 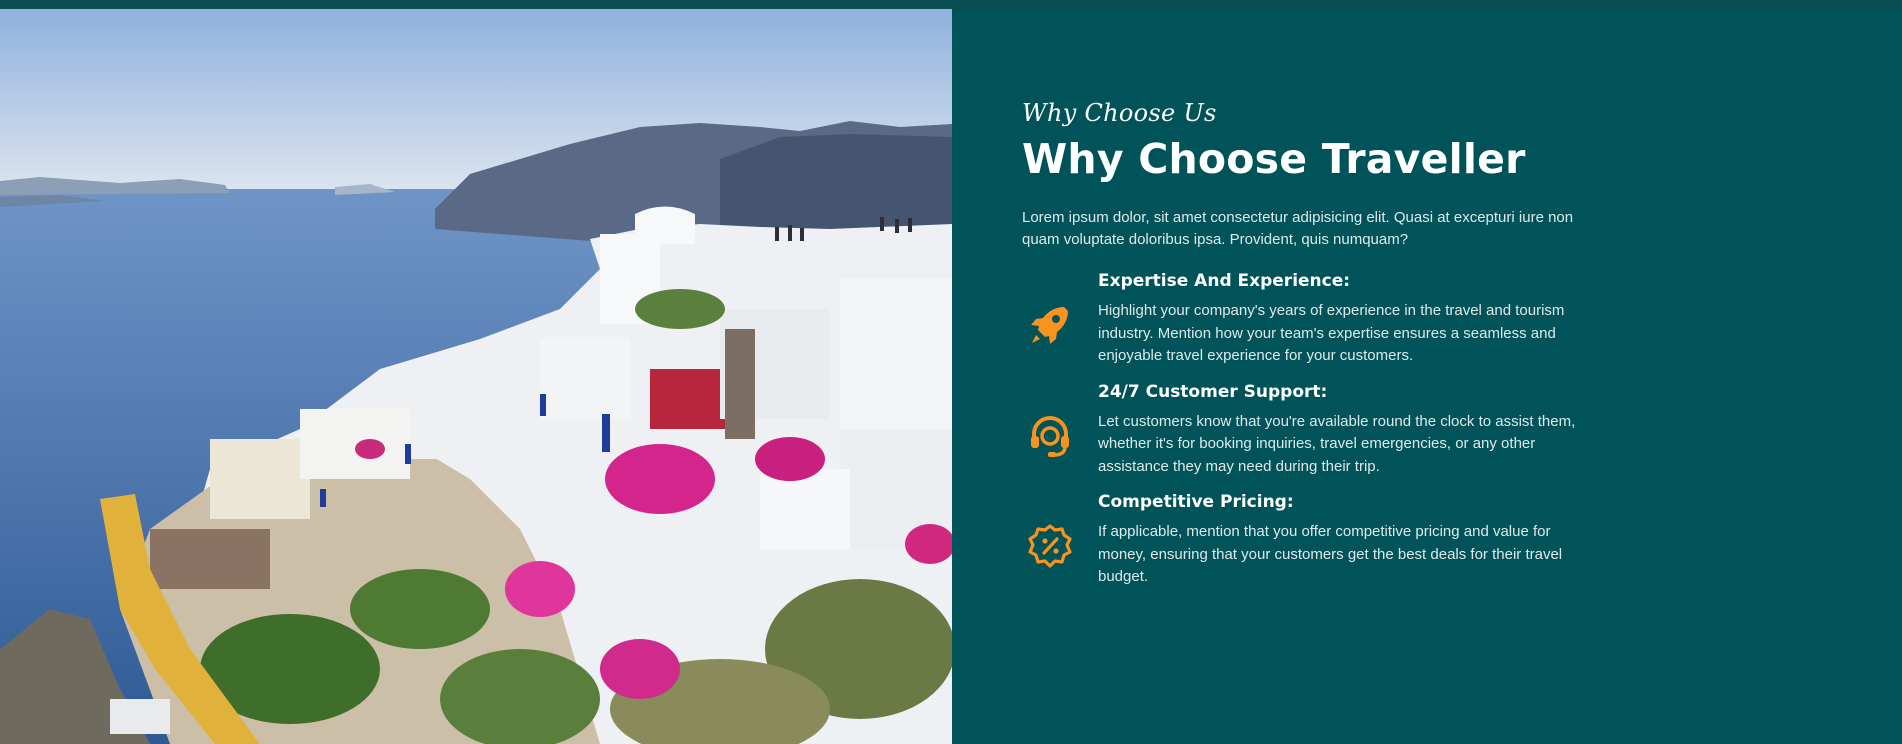 What do you see at coordinates (1050, 546) in the screenshot?
I see `discount-badge-icon` at bounding box center [1050, 546].